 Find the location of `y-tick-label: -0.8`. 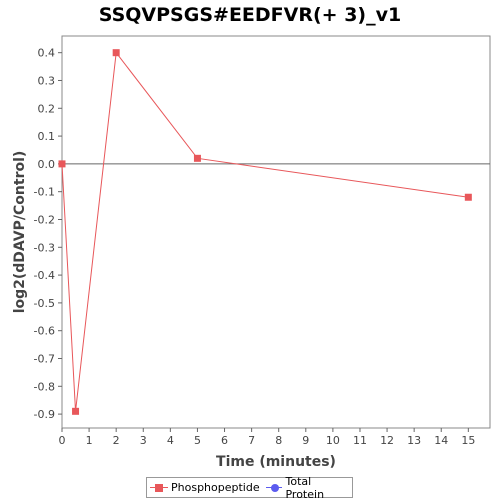

y-tick-label: -0.8 is located at coordinates (44, 386).